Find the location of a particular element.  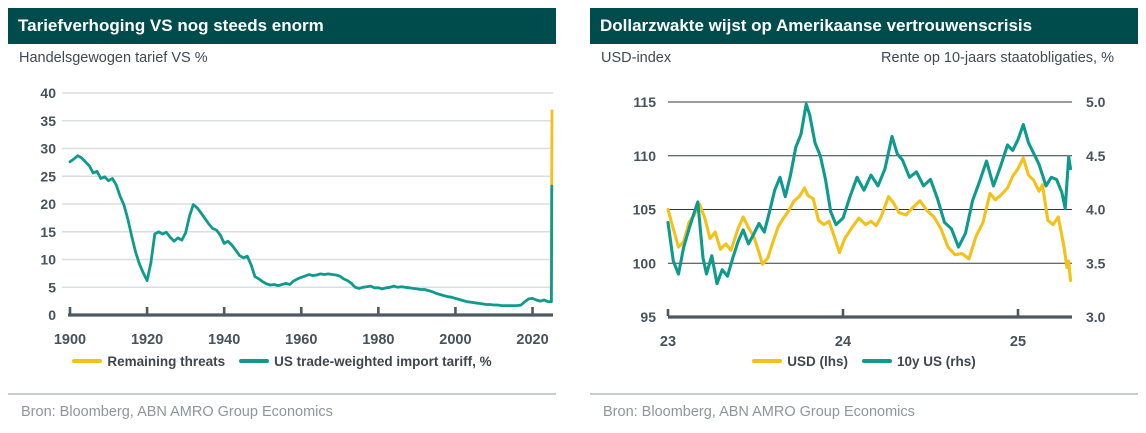

svg-text: 5 is located at coordinates (52, 287).